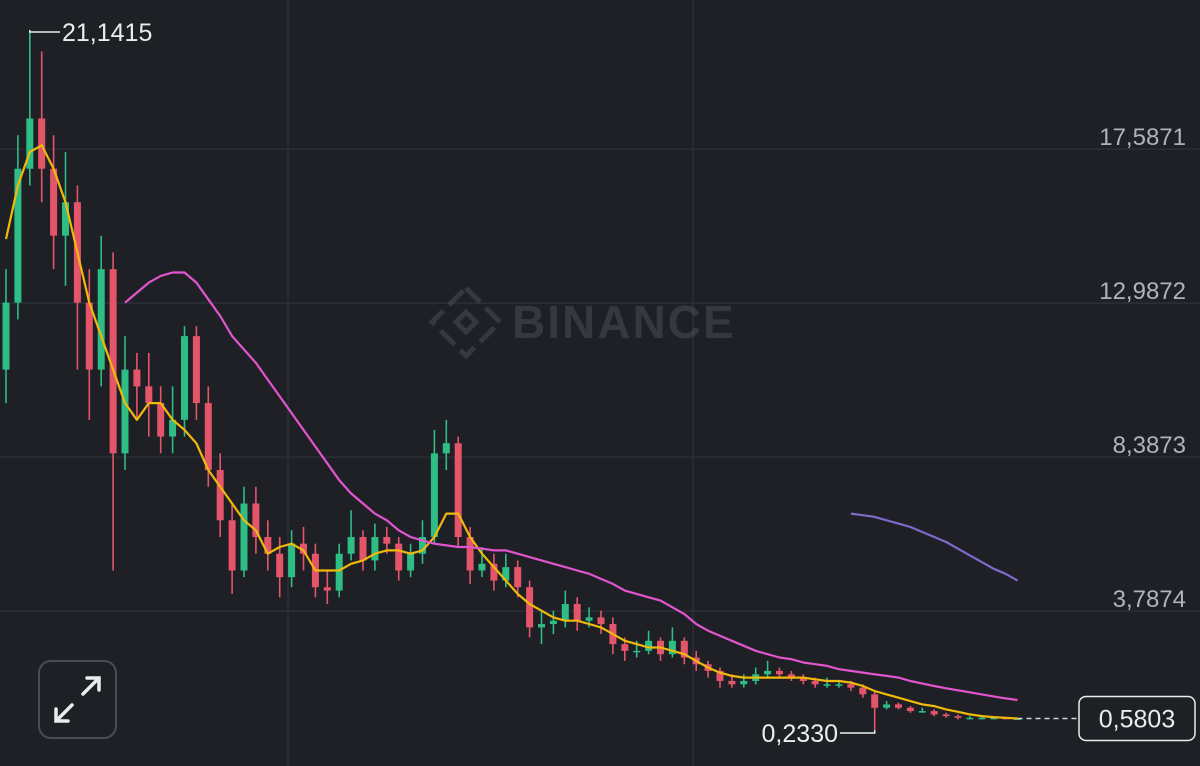 This screenshot has height=766, width=1200. What do you see at coordinates (1142, 137) in the screenshot?
I see `y-tick-label: 17,5871` at bounding box center [1142, 137].